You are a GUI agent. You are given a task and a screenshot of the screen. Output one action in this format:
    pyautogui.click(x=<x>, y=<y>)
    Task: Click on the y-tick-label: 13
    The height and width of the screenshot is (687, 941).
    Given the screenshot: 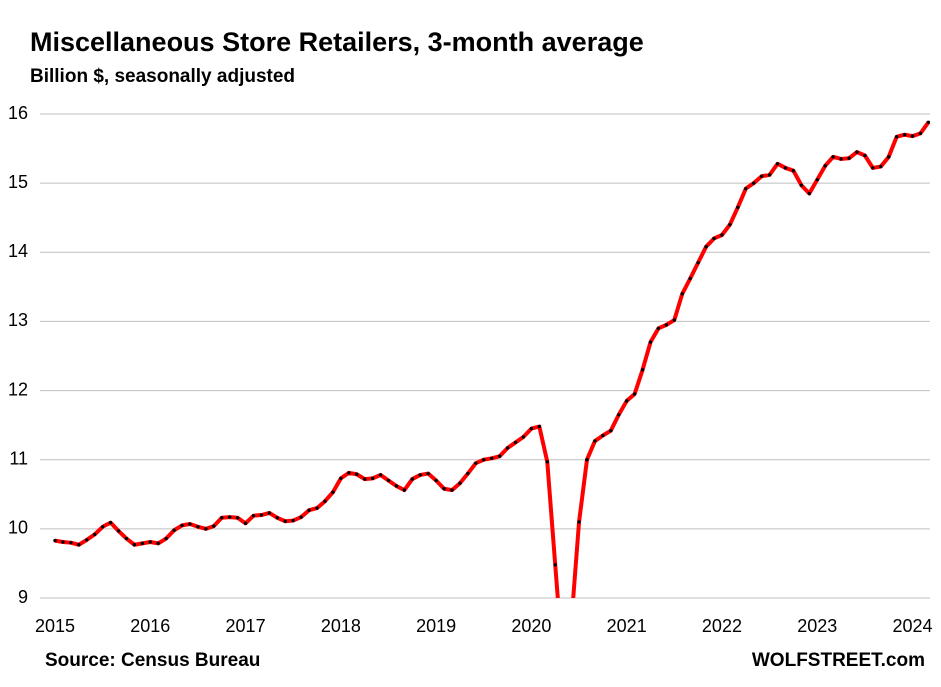 What is the action you would take?
    pyautogui.click(x=18, y=320)
    